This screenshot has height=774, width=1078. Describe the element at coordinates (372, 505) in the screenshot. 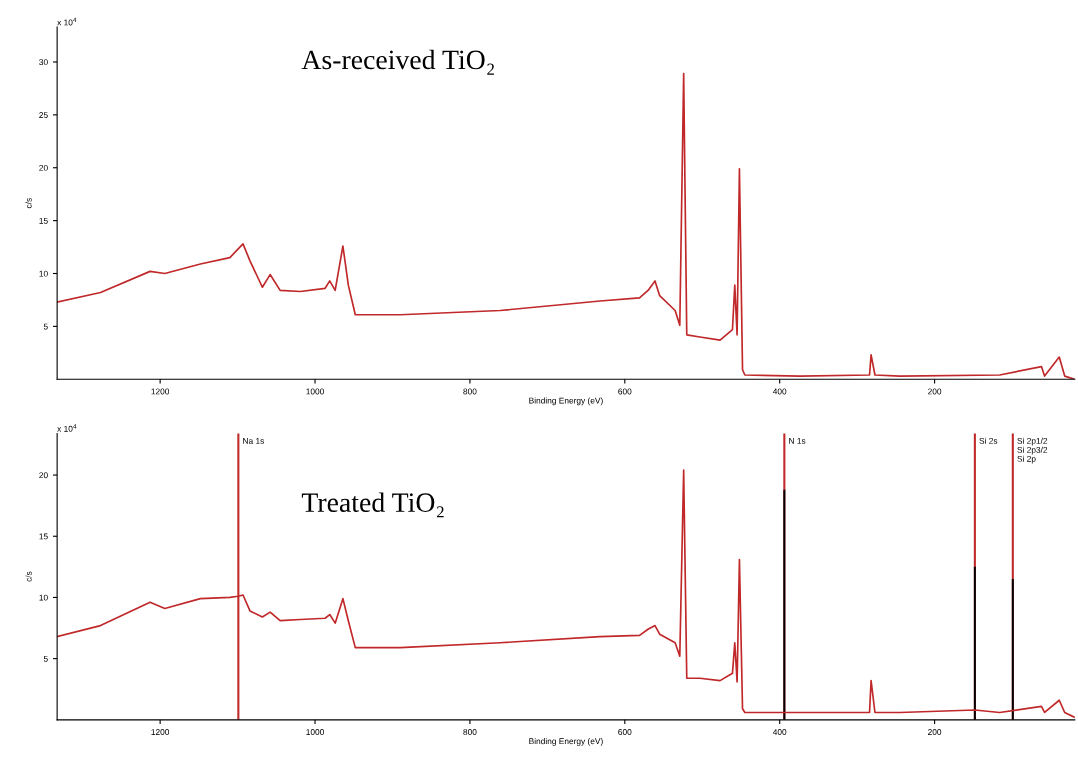

I see `annotation: Treated TiO₂` at that location.